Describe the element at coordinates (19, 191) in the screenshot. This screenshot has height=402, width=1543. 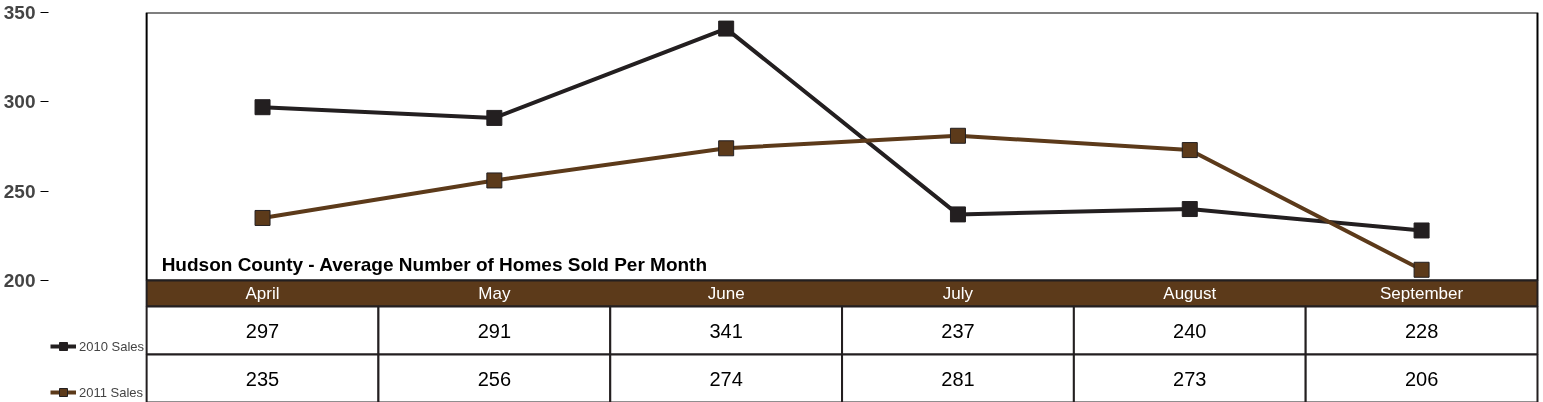
I see `y-tick-label: 250` at that location.